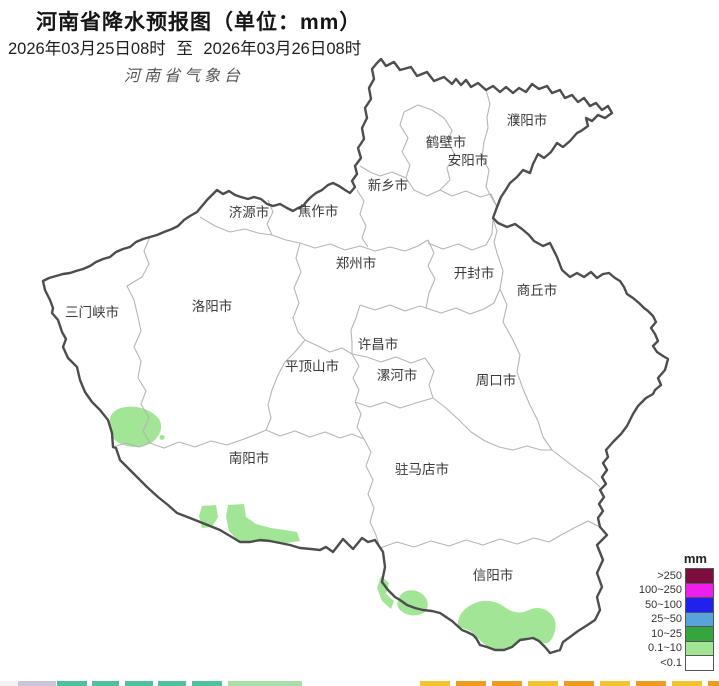 The width and height of the screenshot is (719, 686). What do you see at coordinates (663, 604) in the screenshot?
I see `legend-row-label: 50~100` at bounding box center [663, 604].